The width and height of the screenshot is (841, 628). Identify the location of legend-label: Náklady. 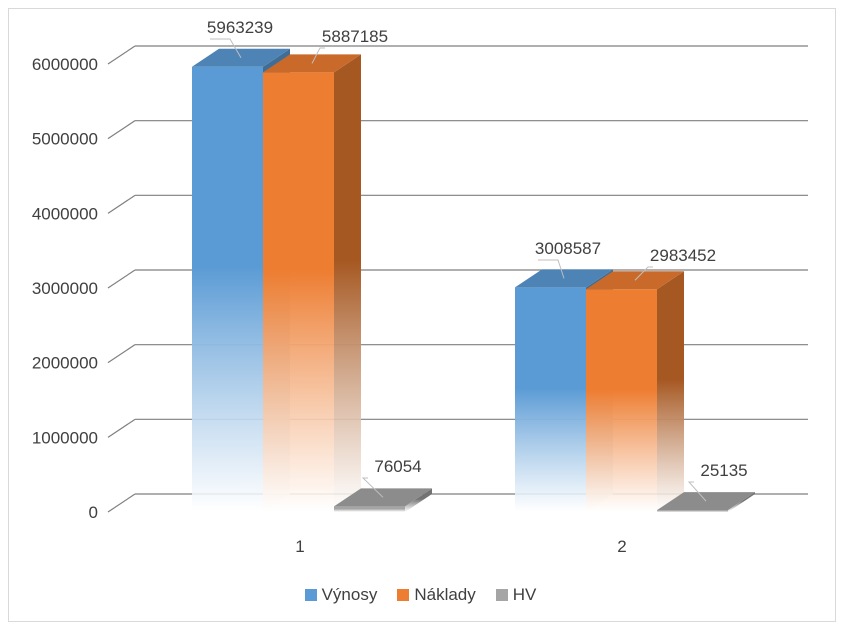
(445, 594).